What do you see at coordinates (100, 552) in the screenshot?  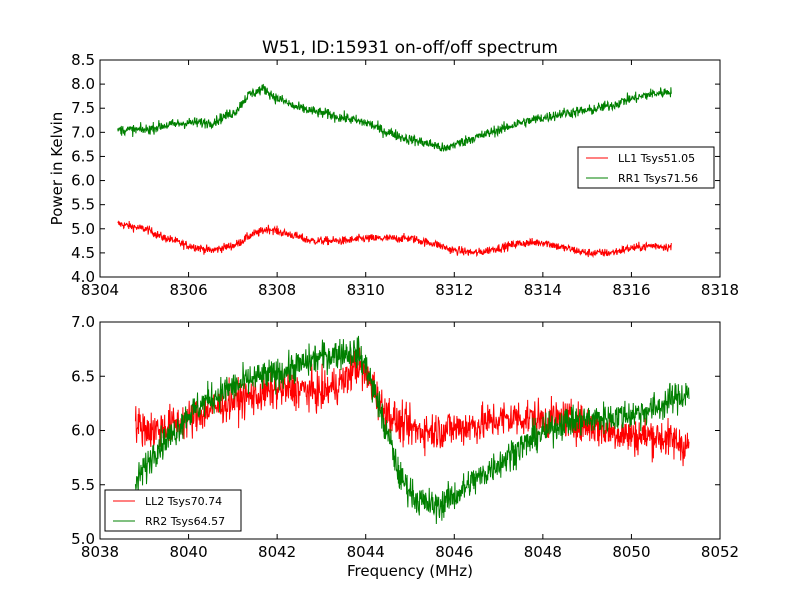 I see `x-tick-label: 8038` at bounding box center [100, 552].